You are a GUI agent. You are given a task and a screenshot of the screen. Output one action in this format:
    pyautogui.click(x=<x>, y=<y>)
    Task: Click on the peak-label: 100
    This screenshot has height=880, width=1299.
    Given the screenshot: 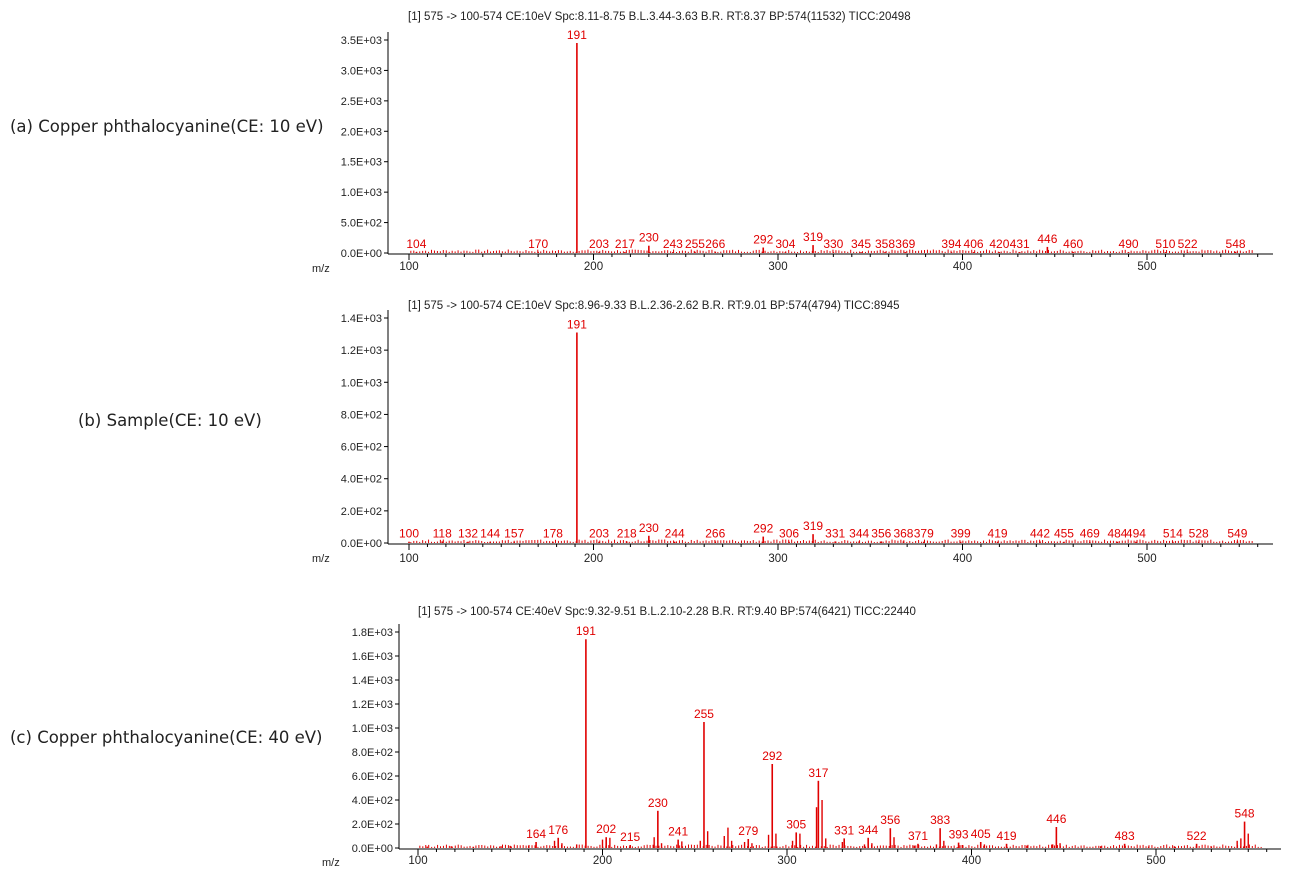 What is the action you would take?
    pyautogui.click(x=409, y=534)
    